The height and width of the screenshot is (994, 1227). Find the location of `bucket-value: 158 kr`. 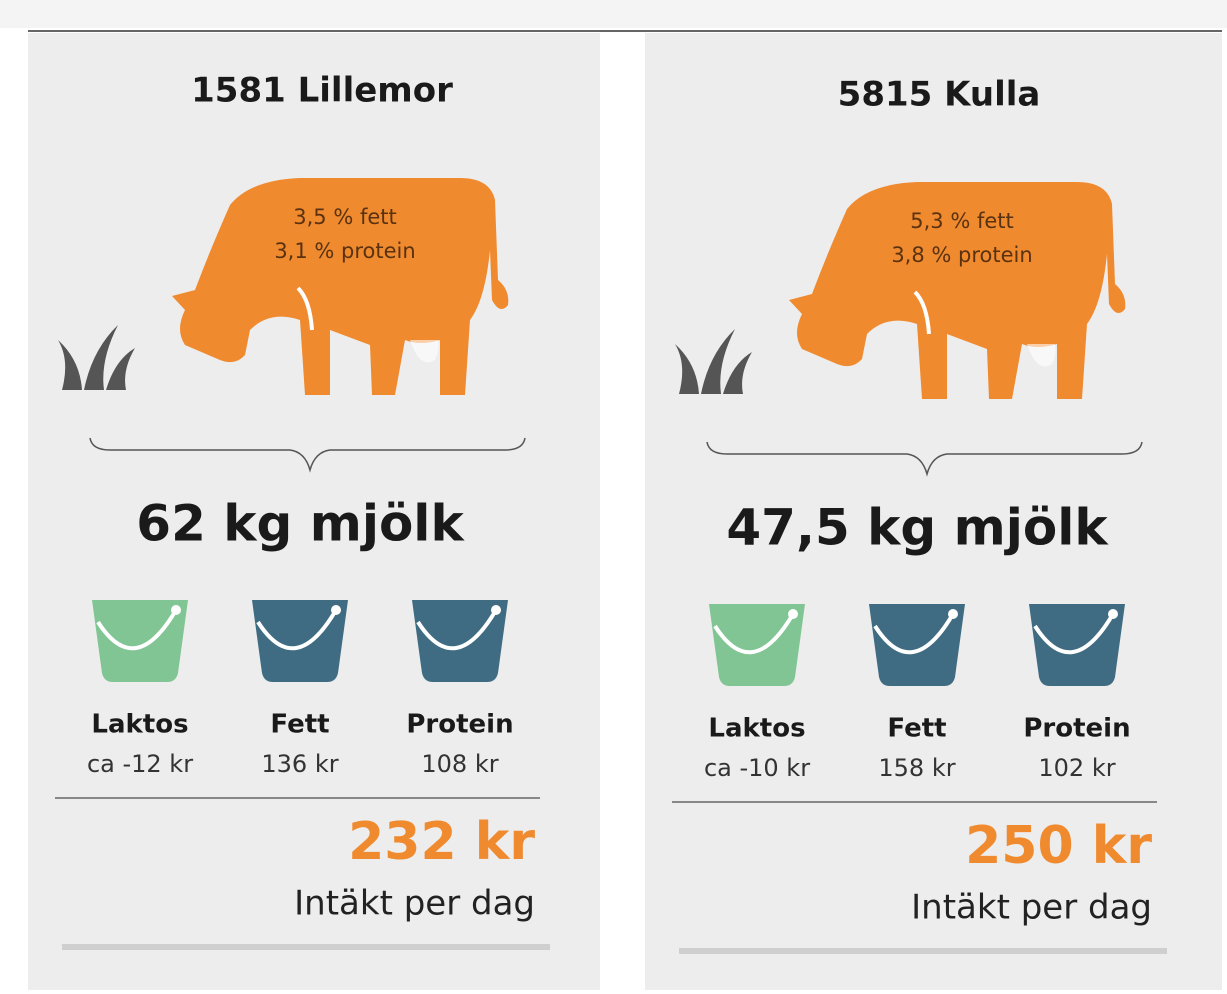

bucket-value: 158 kr is located at coordinates (916, 768).